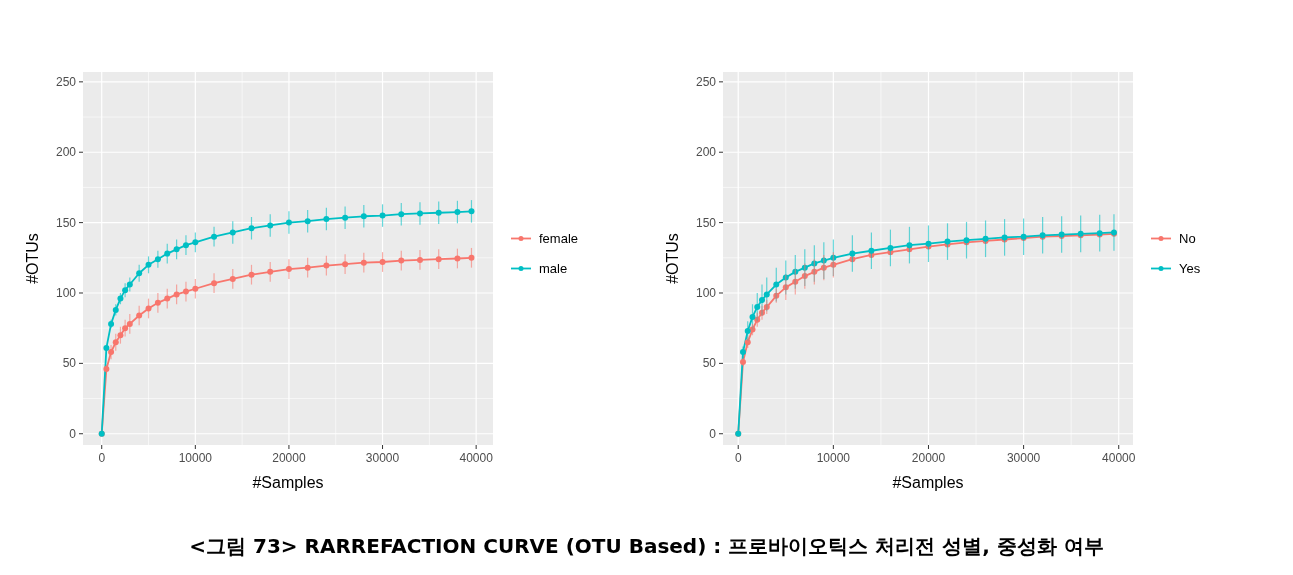 The image size is (1293, 575). I want to click on legend-label: female, so click(559, 238).